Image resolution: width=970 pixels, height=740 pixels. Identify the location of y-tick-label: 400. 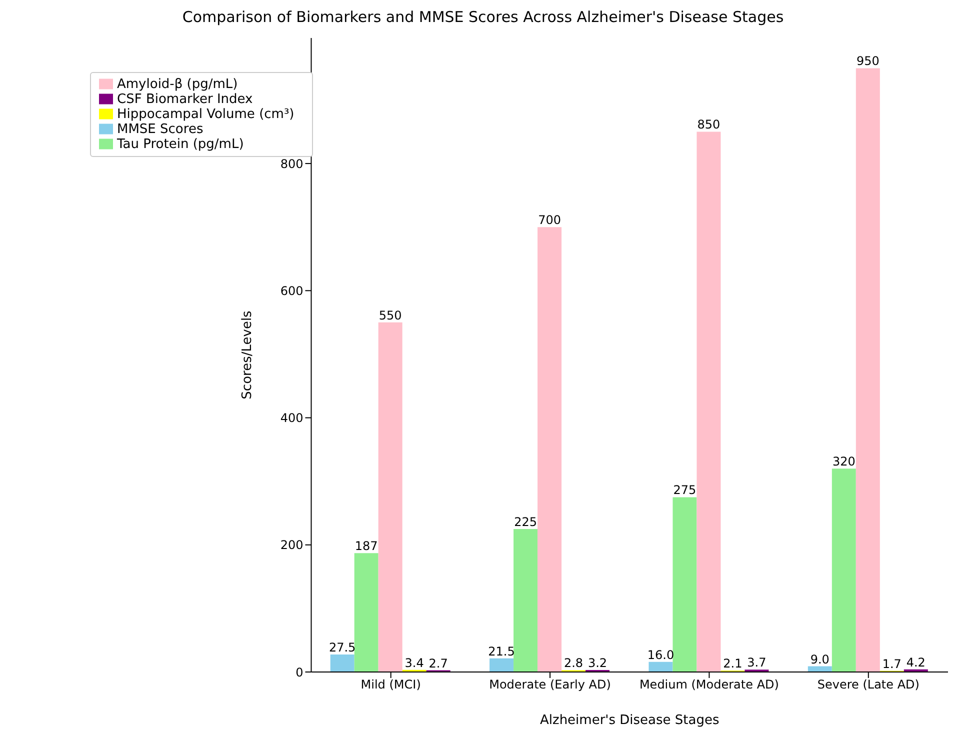
(292, 418).